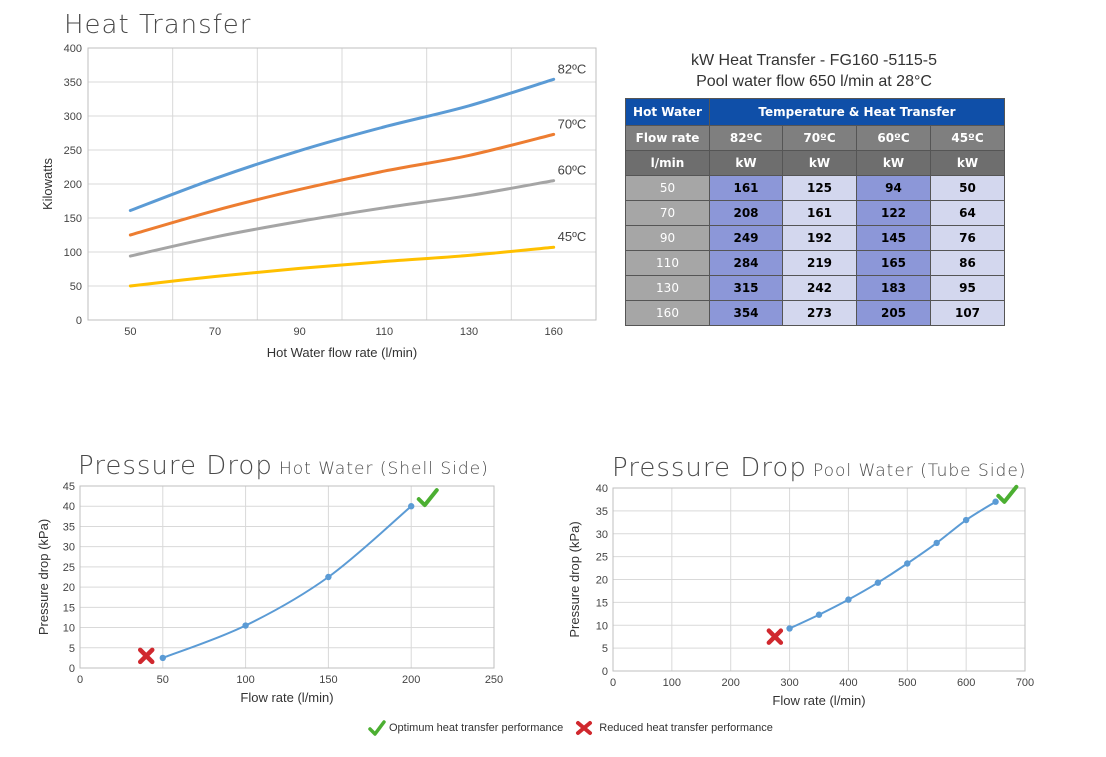 The width and height of the screenshot is (1106, 757). What do you see at coordinates (667, 112) in the screenshot?
I see `header-hot-water: Hot Water` at bounding box center [667, 112].